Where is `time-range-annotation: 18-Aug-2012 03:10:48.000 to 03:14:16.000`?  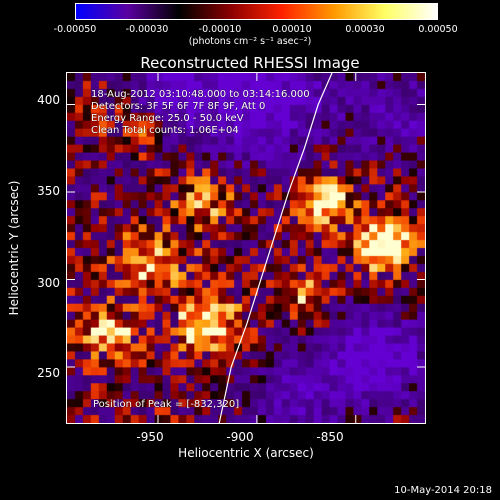 time-range-annotation: 18-Aug-2012 03:10:48.000 to 03:14:16.000 is located at coordinates (200, 94).